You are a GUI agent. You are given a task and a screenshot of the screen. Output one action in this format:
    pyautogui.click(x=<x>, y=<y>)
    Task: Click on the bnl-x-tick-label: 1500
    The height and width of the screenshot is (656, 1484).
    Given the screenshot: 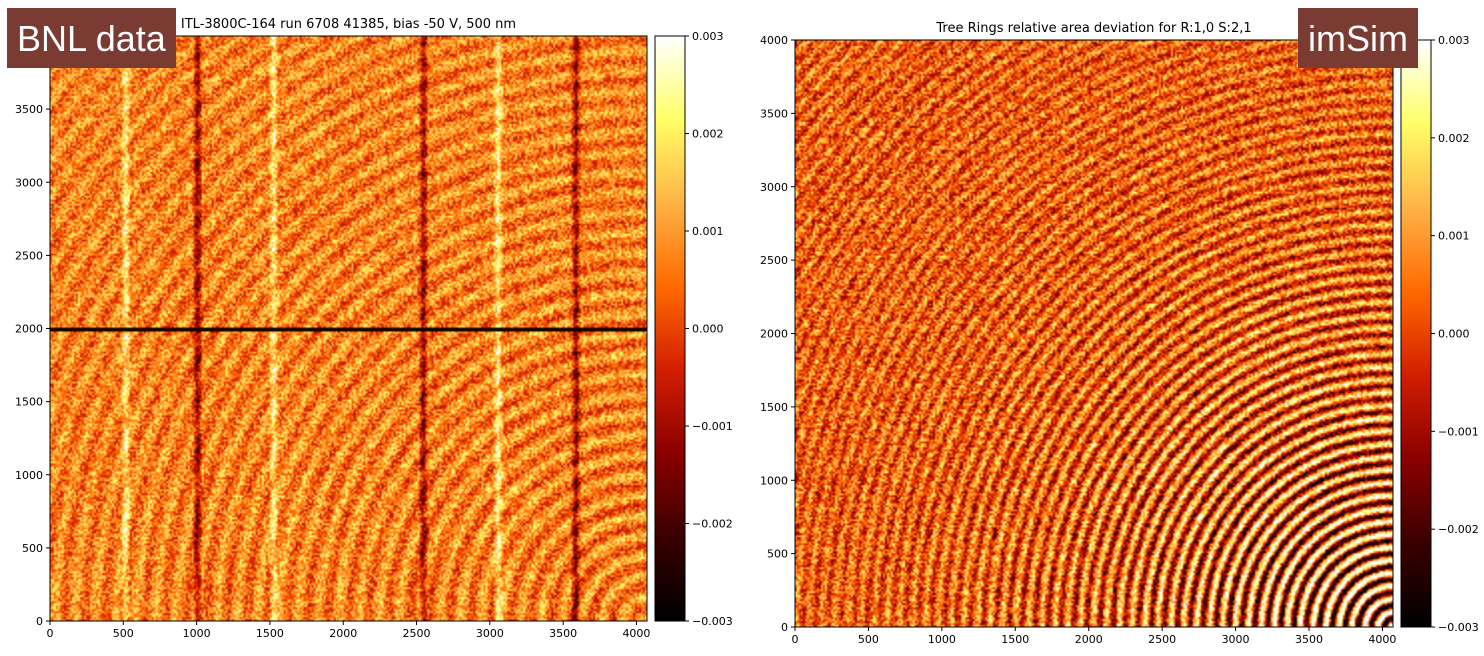 What is the action you would take?
    pyautogui.click(x=270, y=633)
    